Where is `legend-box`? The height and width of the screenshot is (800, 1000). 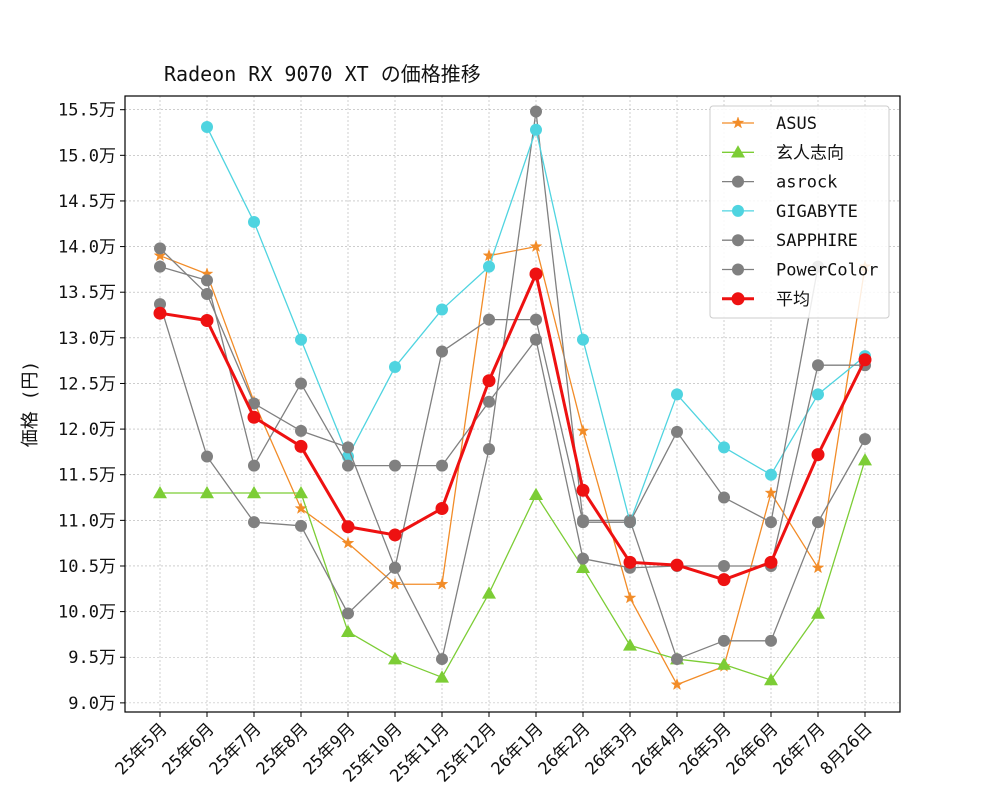
legend-box is located at coordinates (799, 212).